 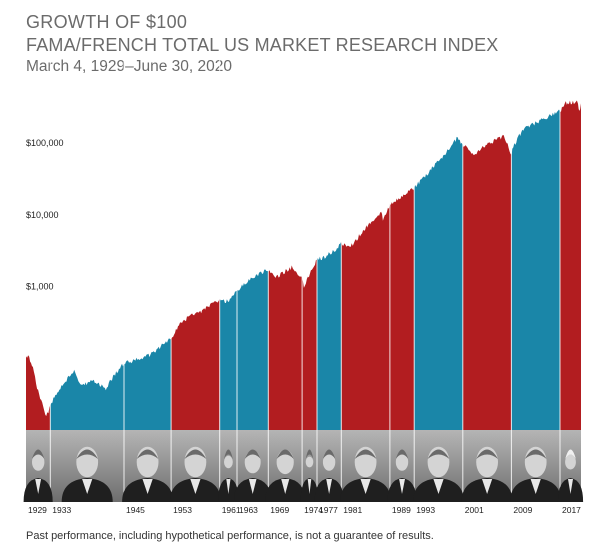 I want to click on term-band-1989, so click(x=402, y=265).